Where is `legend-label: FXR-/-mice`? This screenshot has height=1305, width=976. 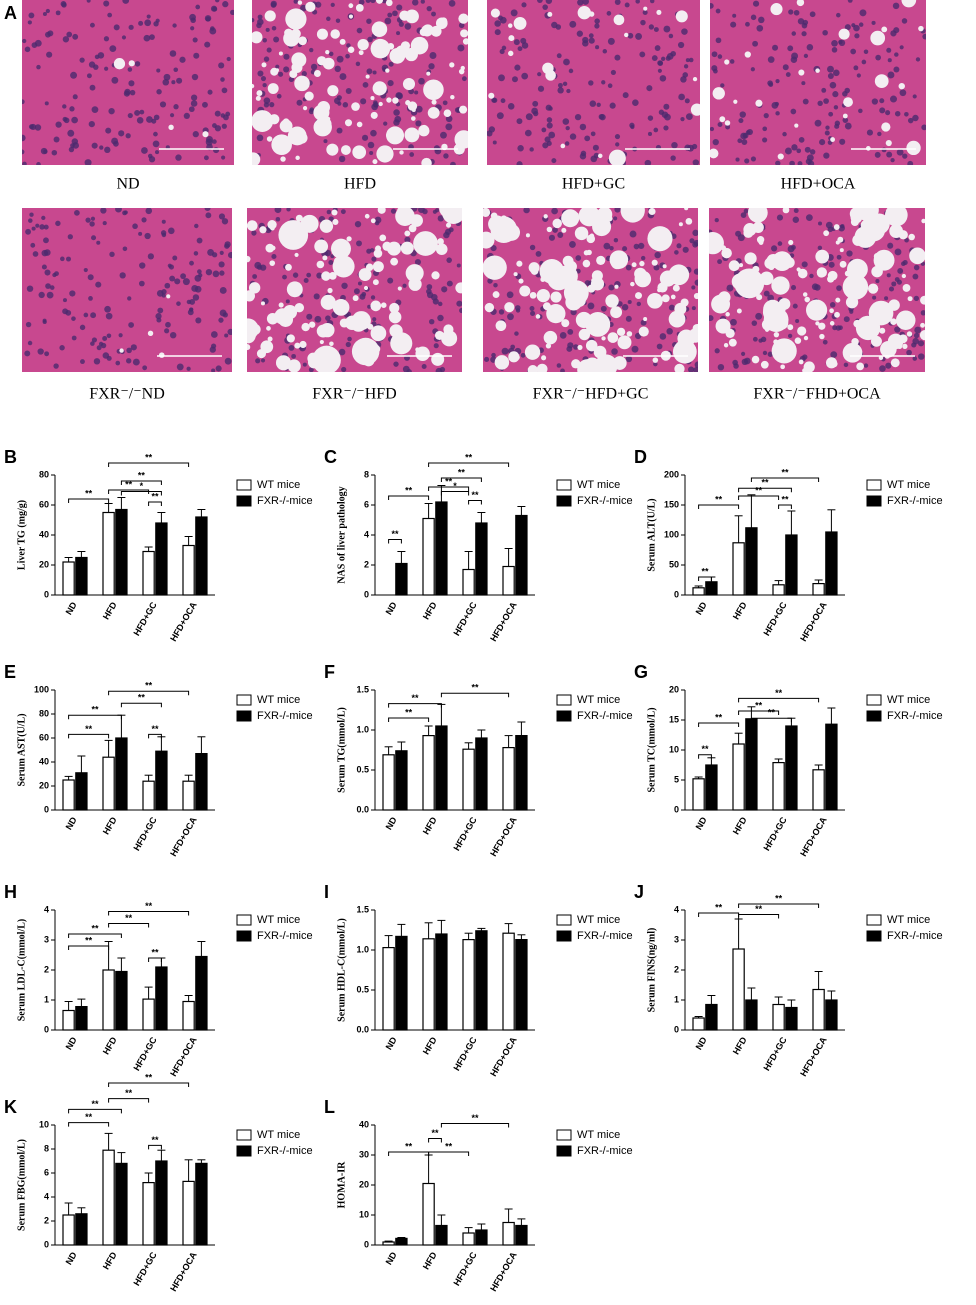 legend-label: FXR-/-mice is located at coordinates (915, 716).